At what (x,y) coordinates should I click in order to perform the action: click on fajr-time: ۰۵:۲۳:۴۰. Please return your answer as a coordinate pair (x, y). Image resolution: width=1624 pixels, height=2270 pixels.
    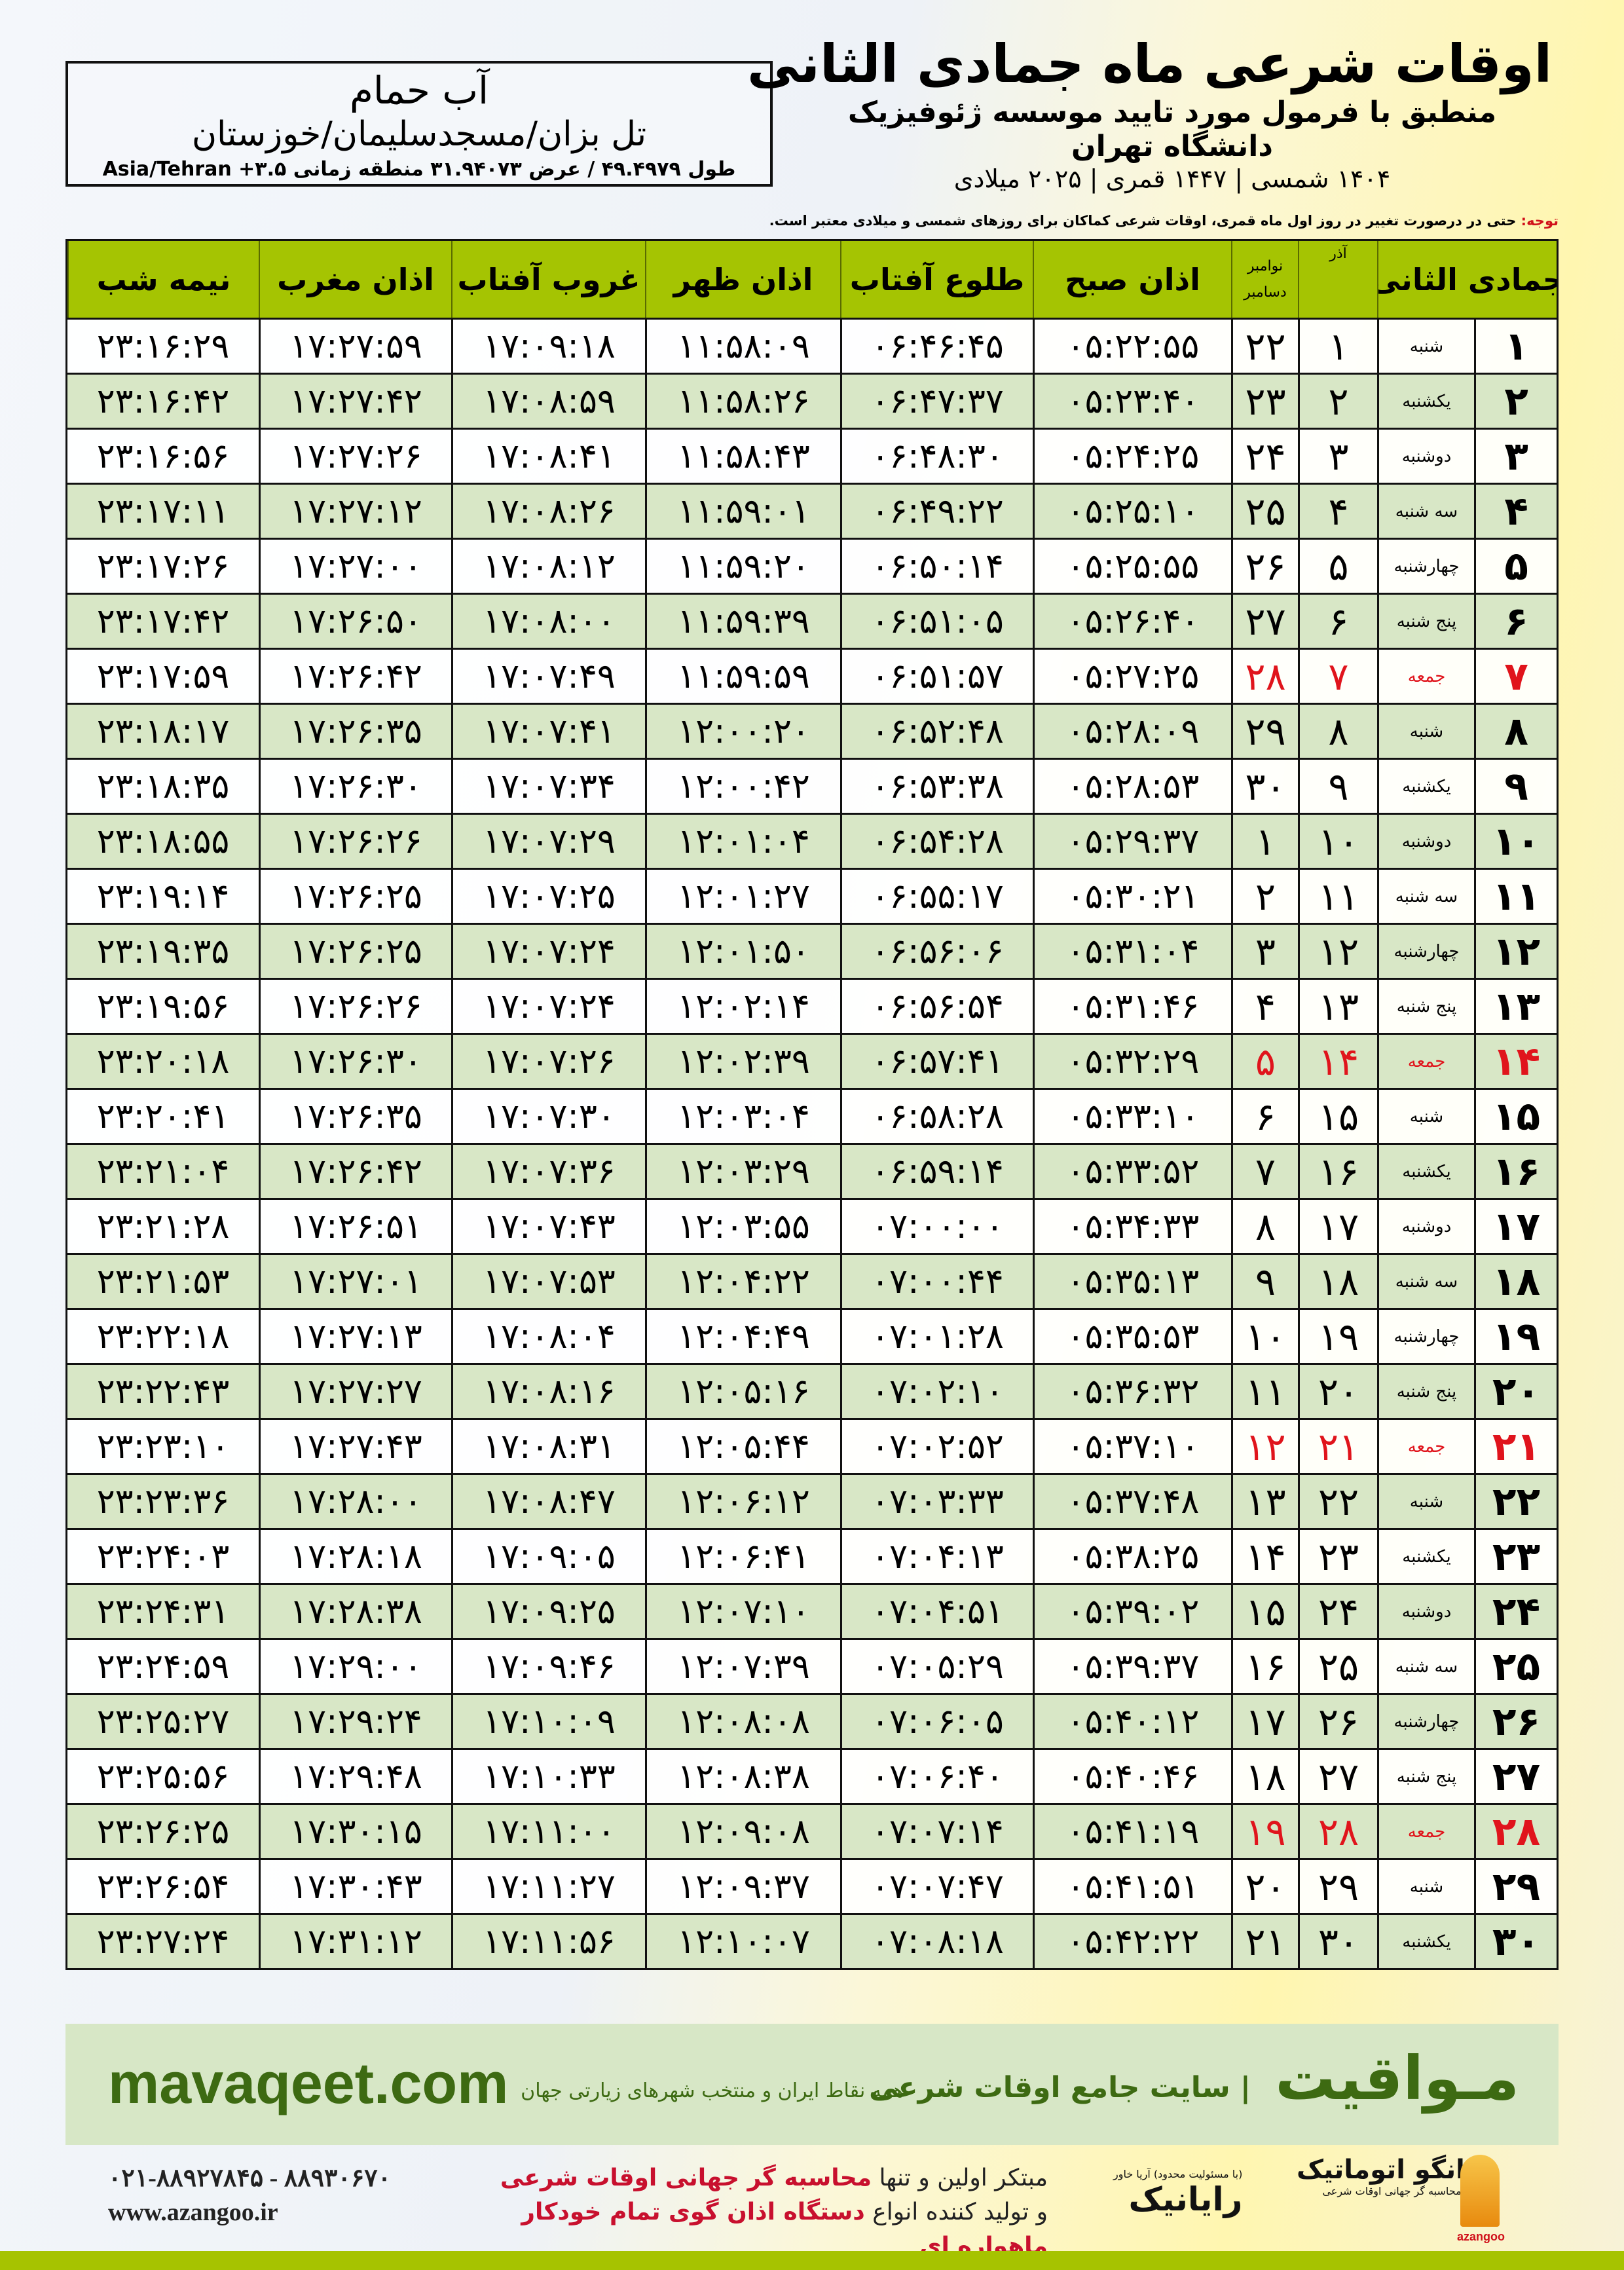
    Looking at the image, I should click on (1132, 401).